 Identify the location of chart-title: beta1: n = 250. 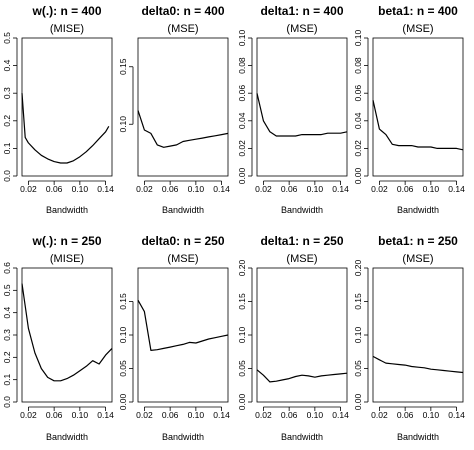
(418, 241).